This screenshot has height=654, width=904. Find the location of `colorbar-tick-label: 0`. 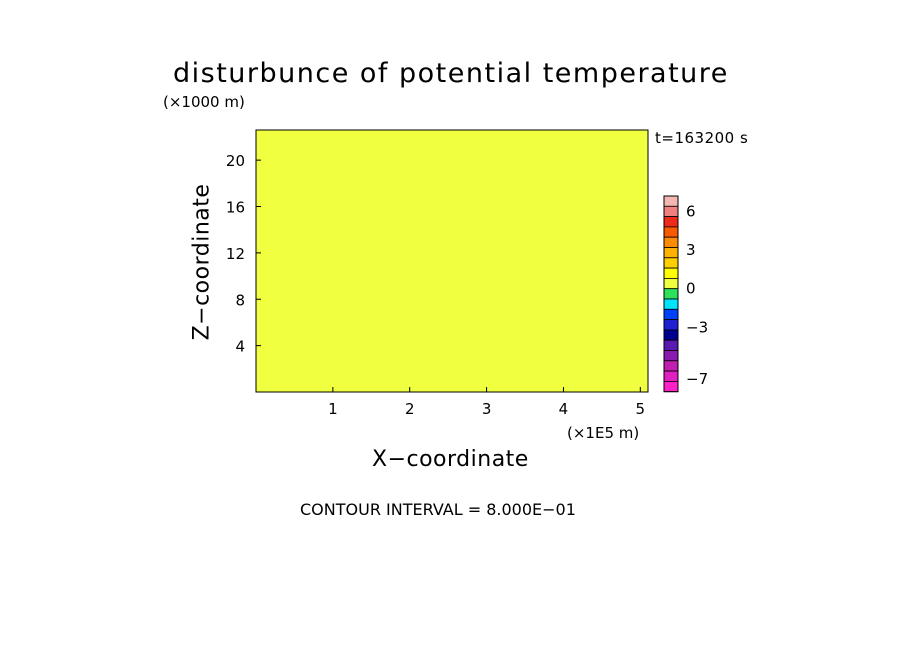

colorbar-tick-label: 0 is located at coordinates (691, 289).